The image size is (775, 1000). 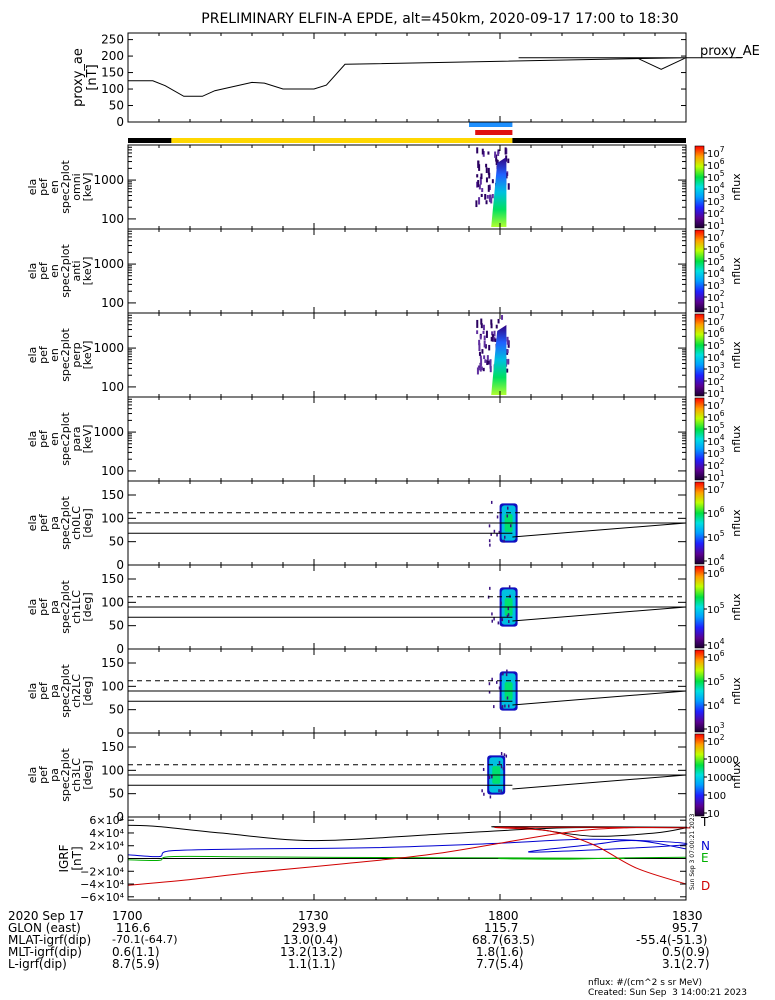 What do you see at coordinates (705, 886) in the screenshot?
I see `igrf-legend-D: D` at bounding box center [705, 886].